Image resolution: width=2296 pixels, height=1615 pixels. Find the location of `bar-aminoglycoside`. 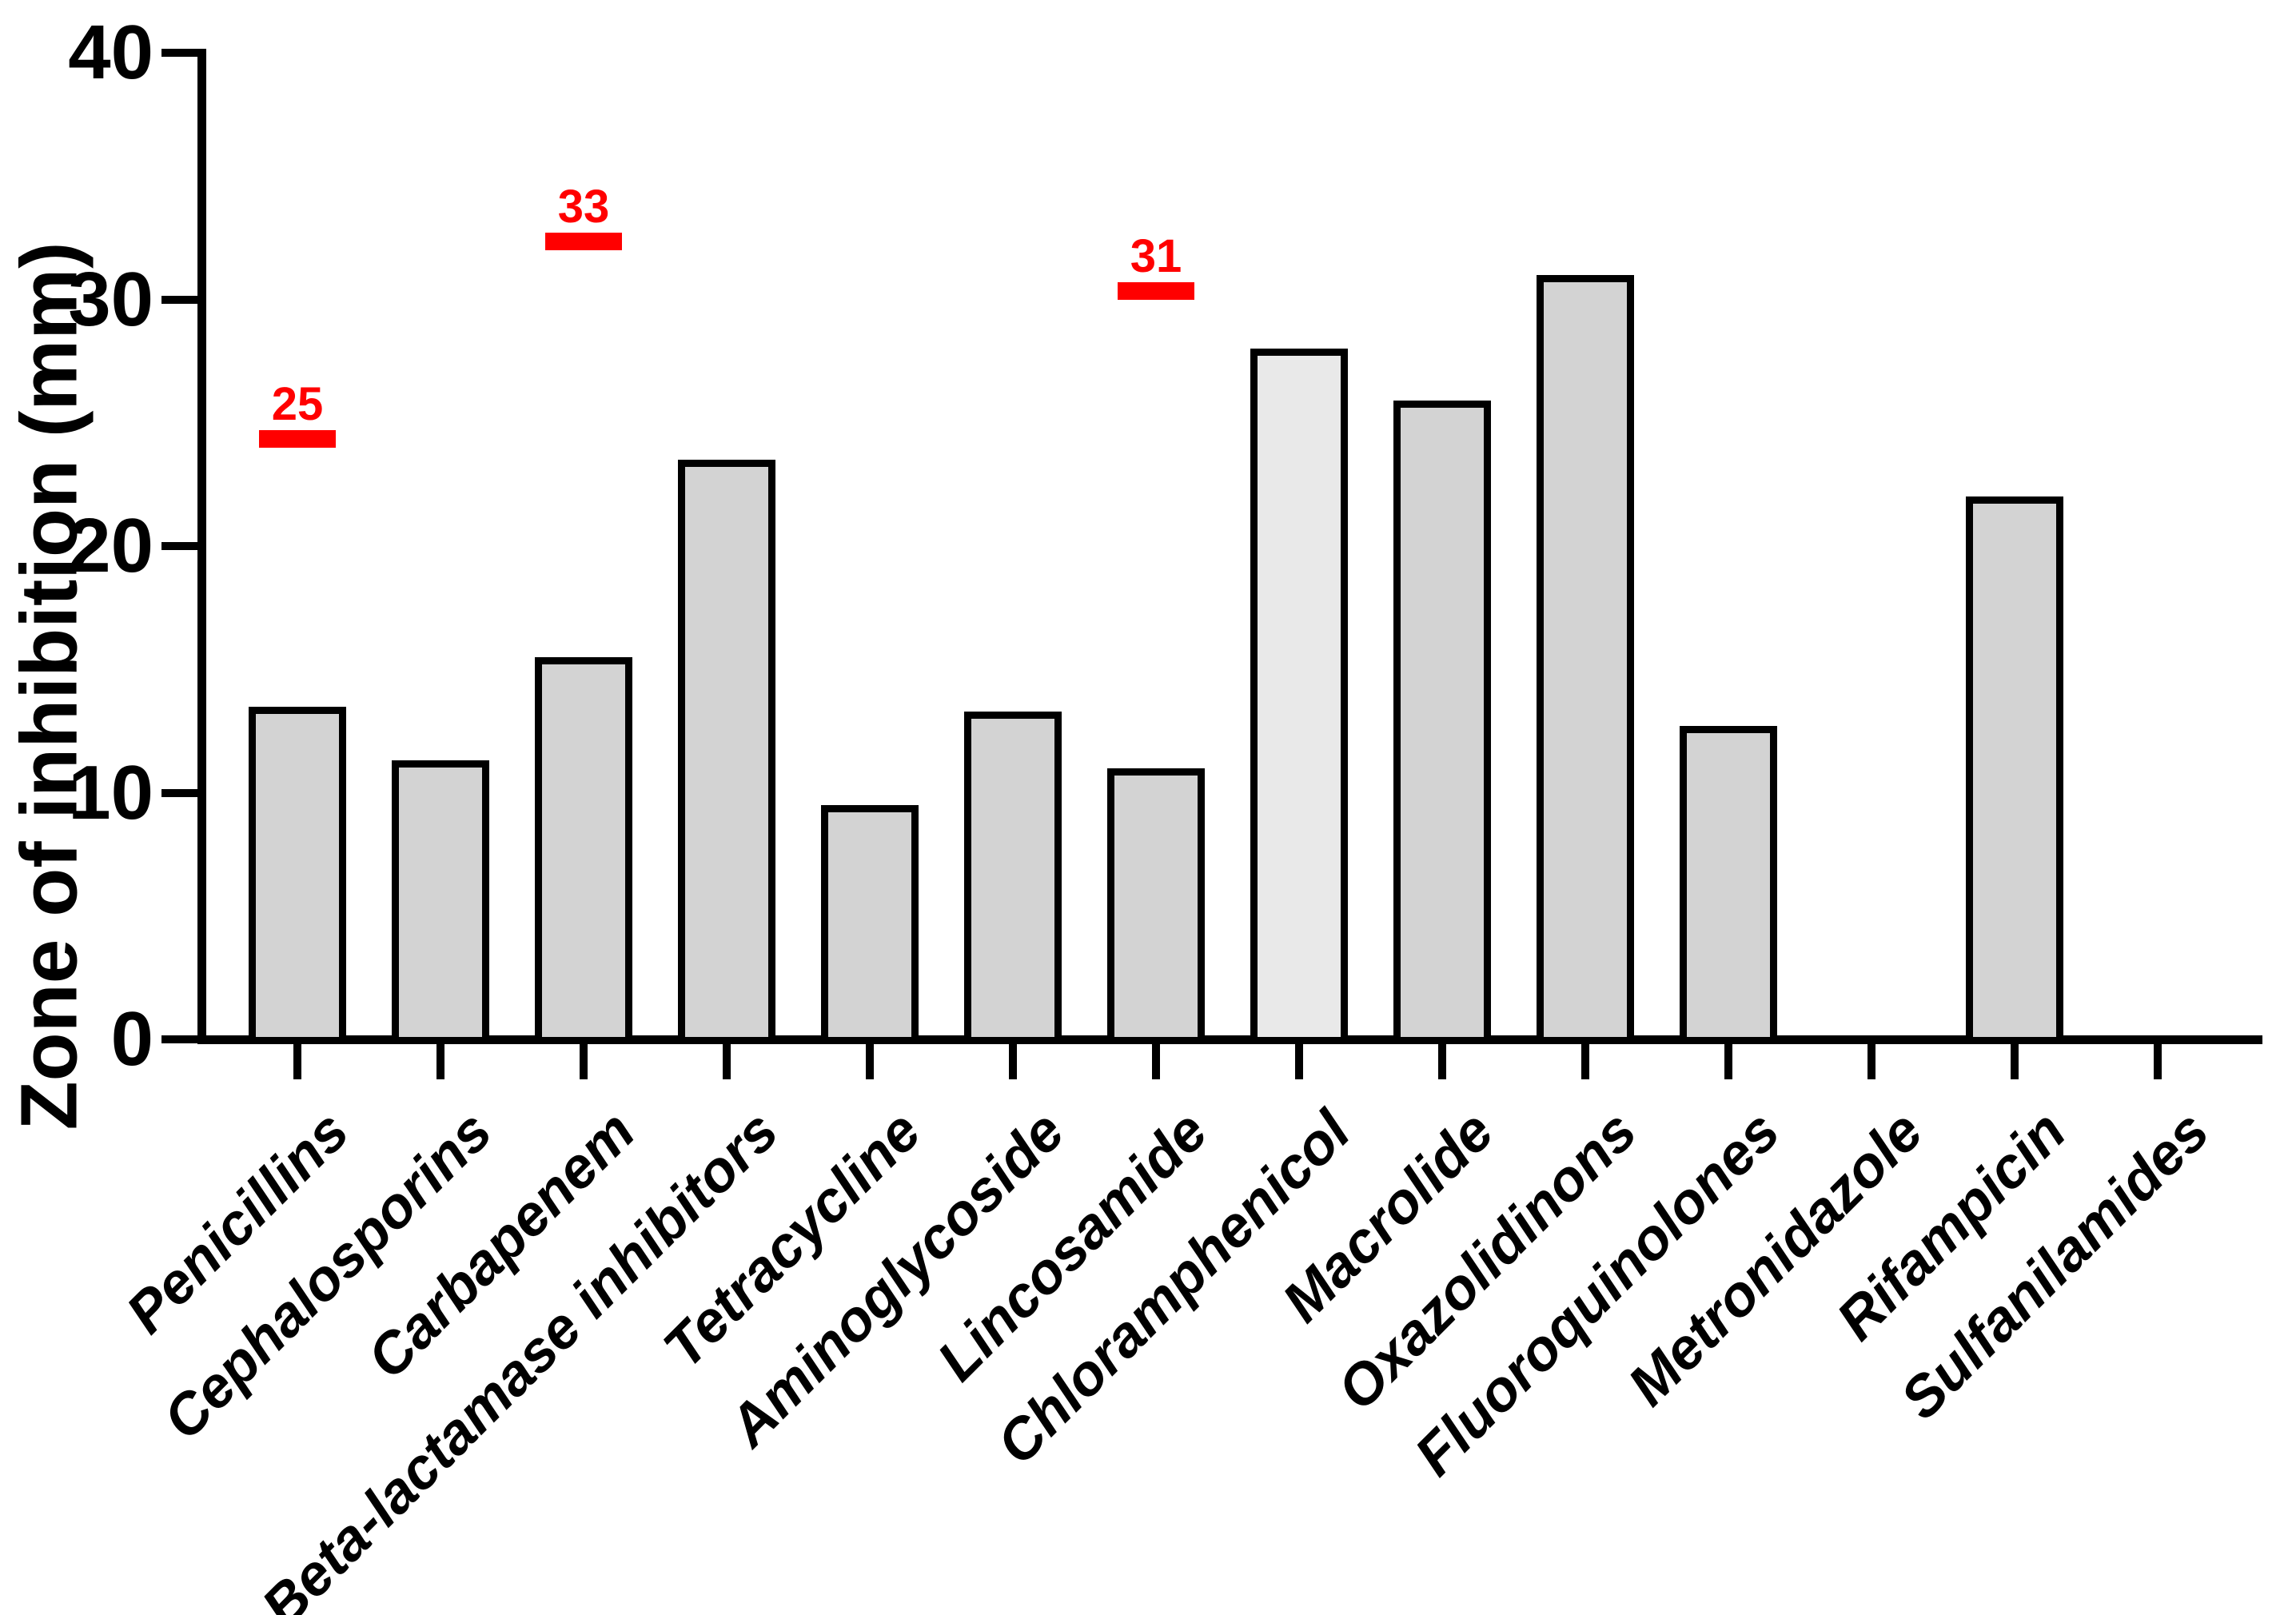

bar-aminoglycoside is located at coordinates (1013, 878).